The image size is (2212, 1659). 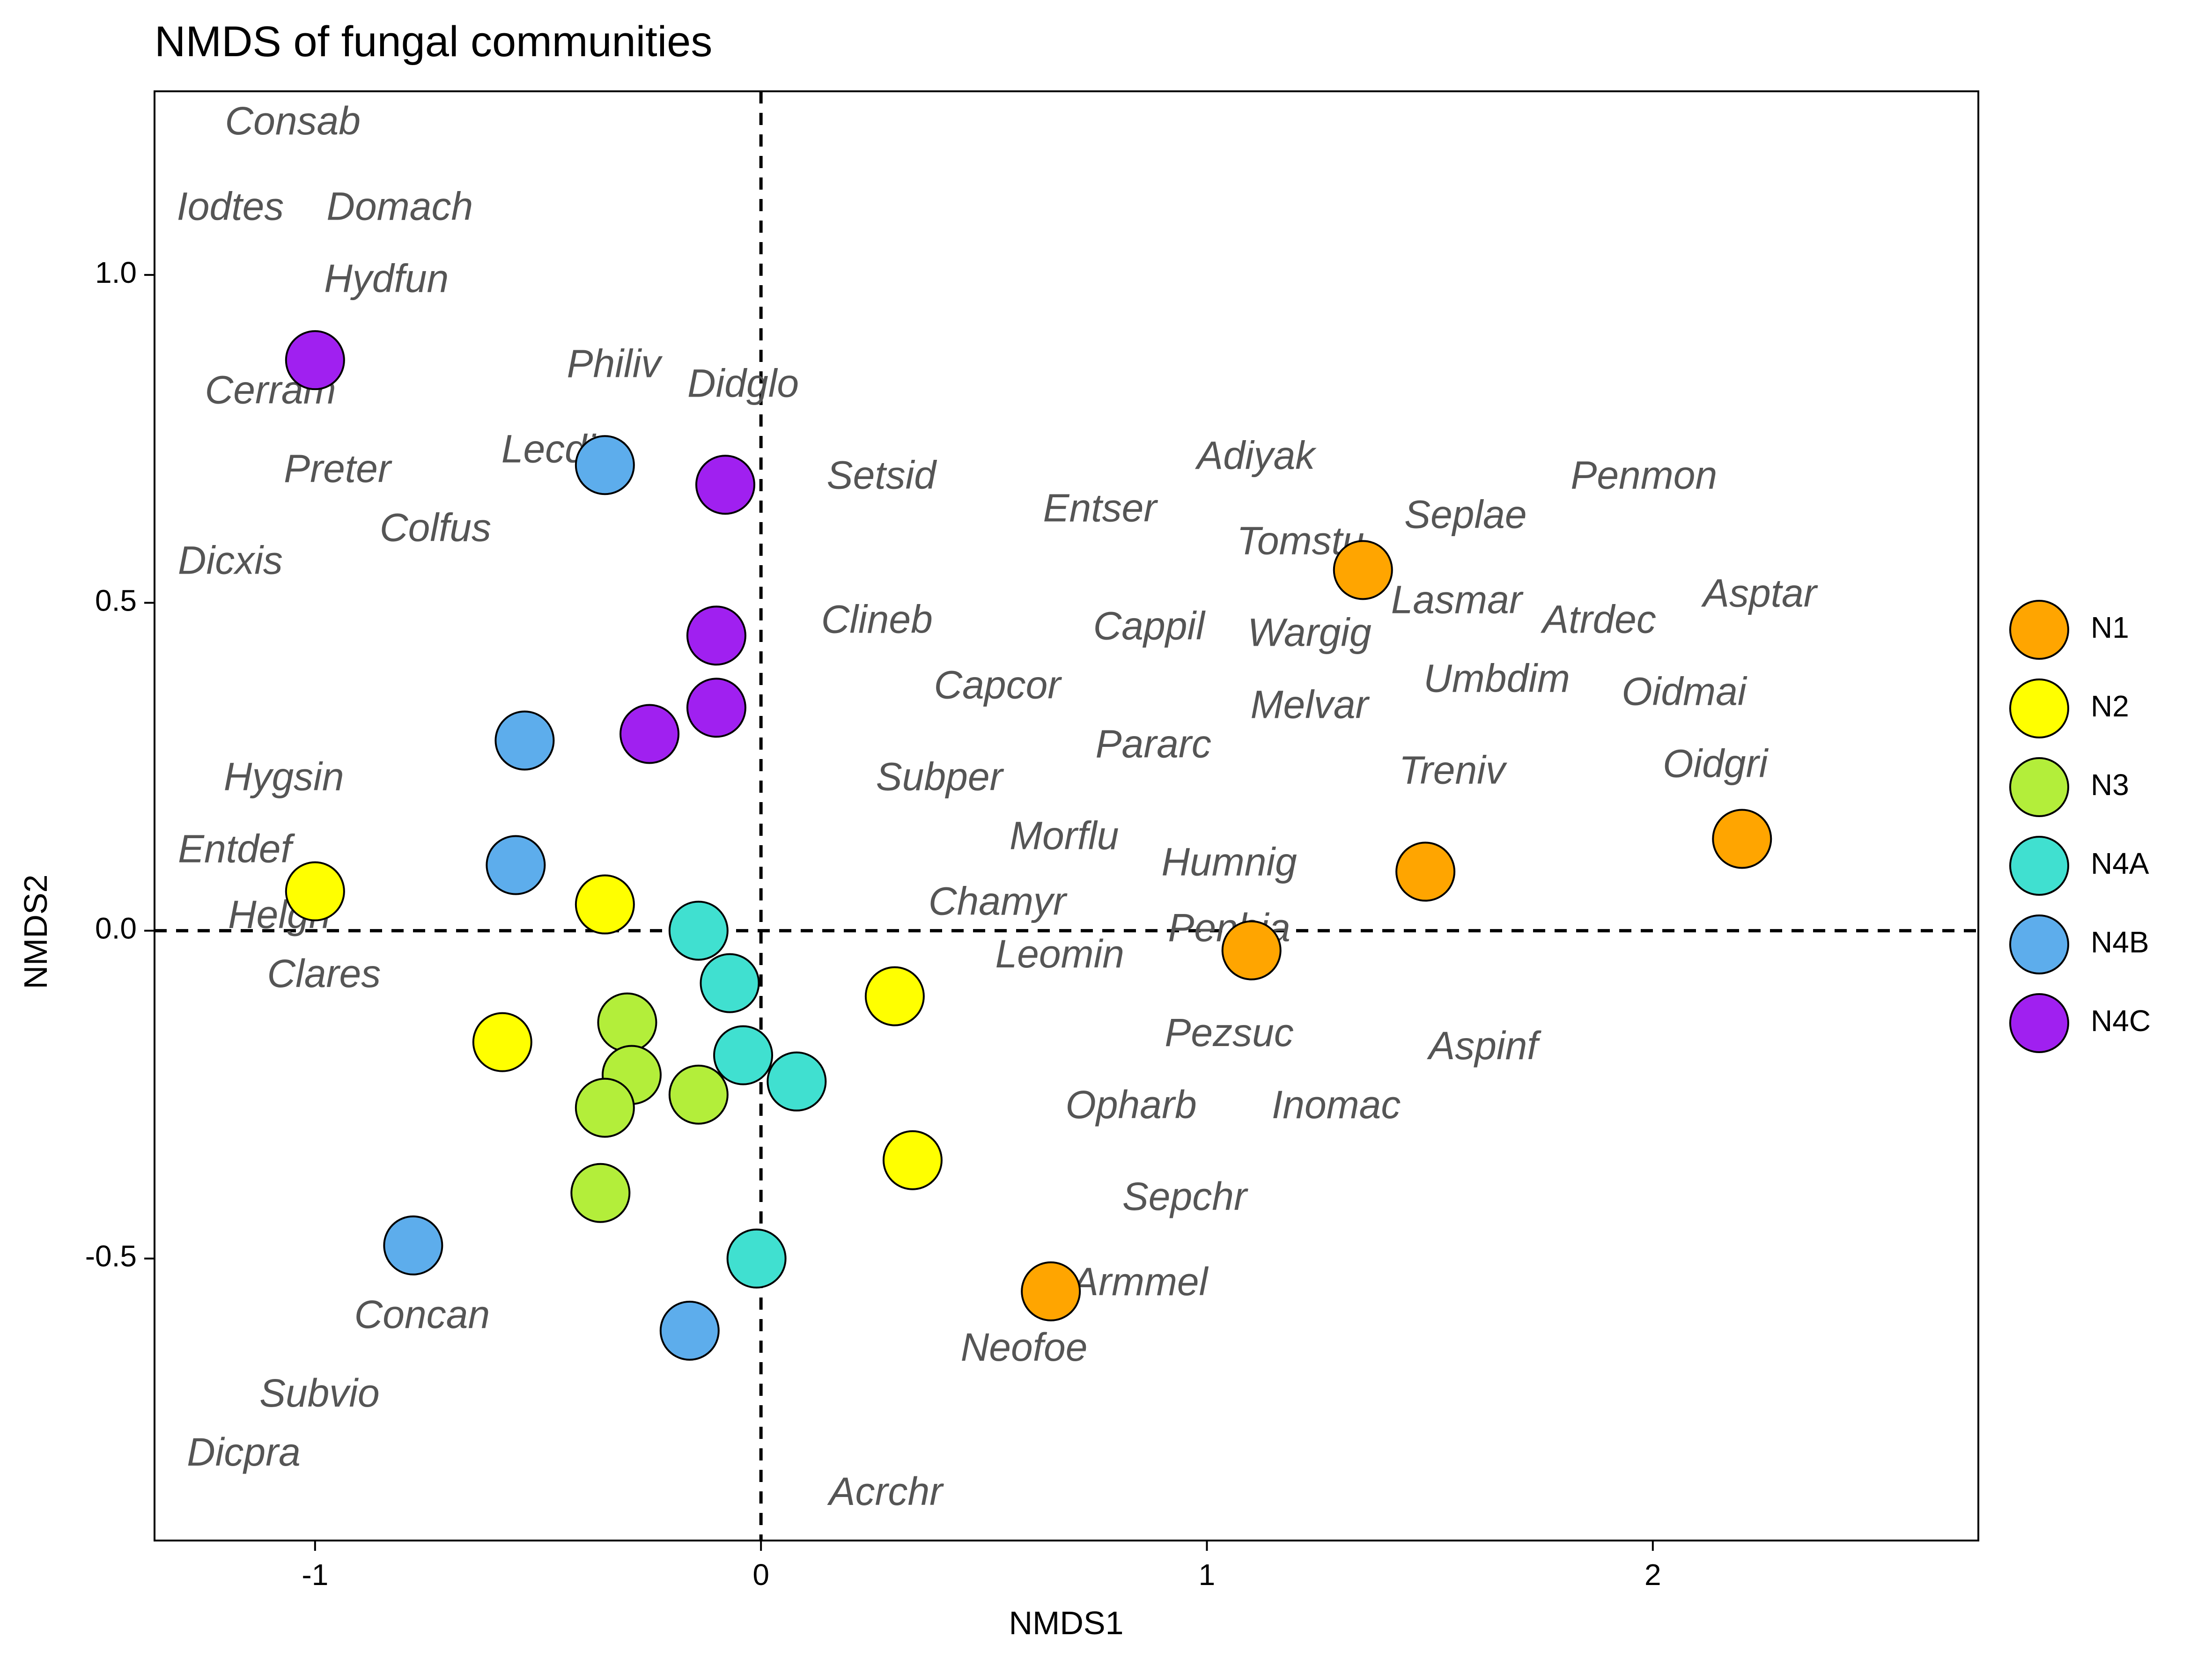 I want to click on species-label: Cappil, so click(x=1149, y=626).